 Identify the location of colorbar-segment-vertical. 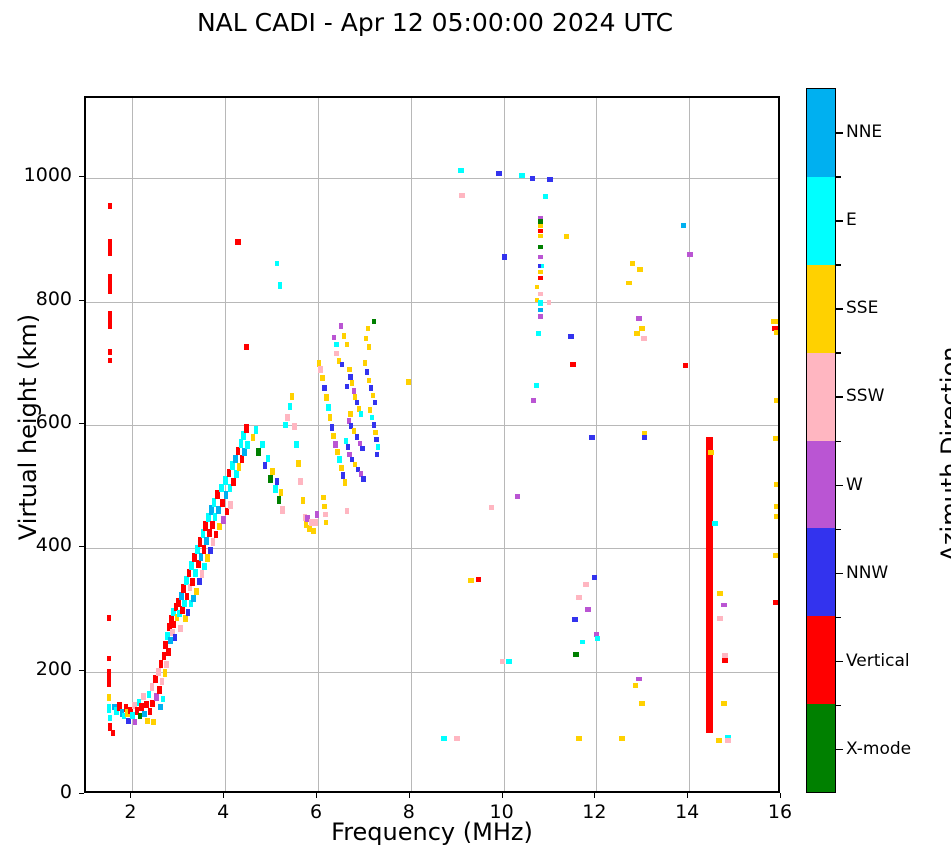
(821, 660).